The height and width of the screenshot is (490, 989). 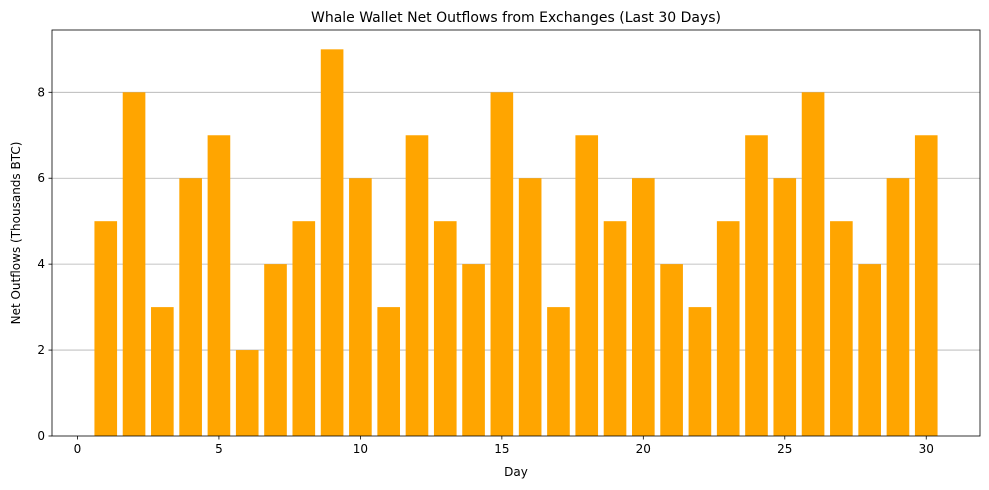 What do you see at coordinates (41, 264) in the screenshot?
I see `y-tick-label: 4` at bounding box center [41, 264].